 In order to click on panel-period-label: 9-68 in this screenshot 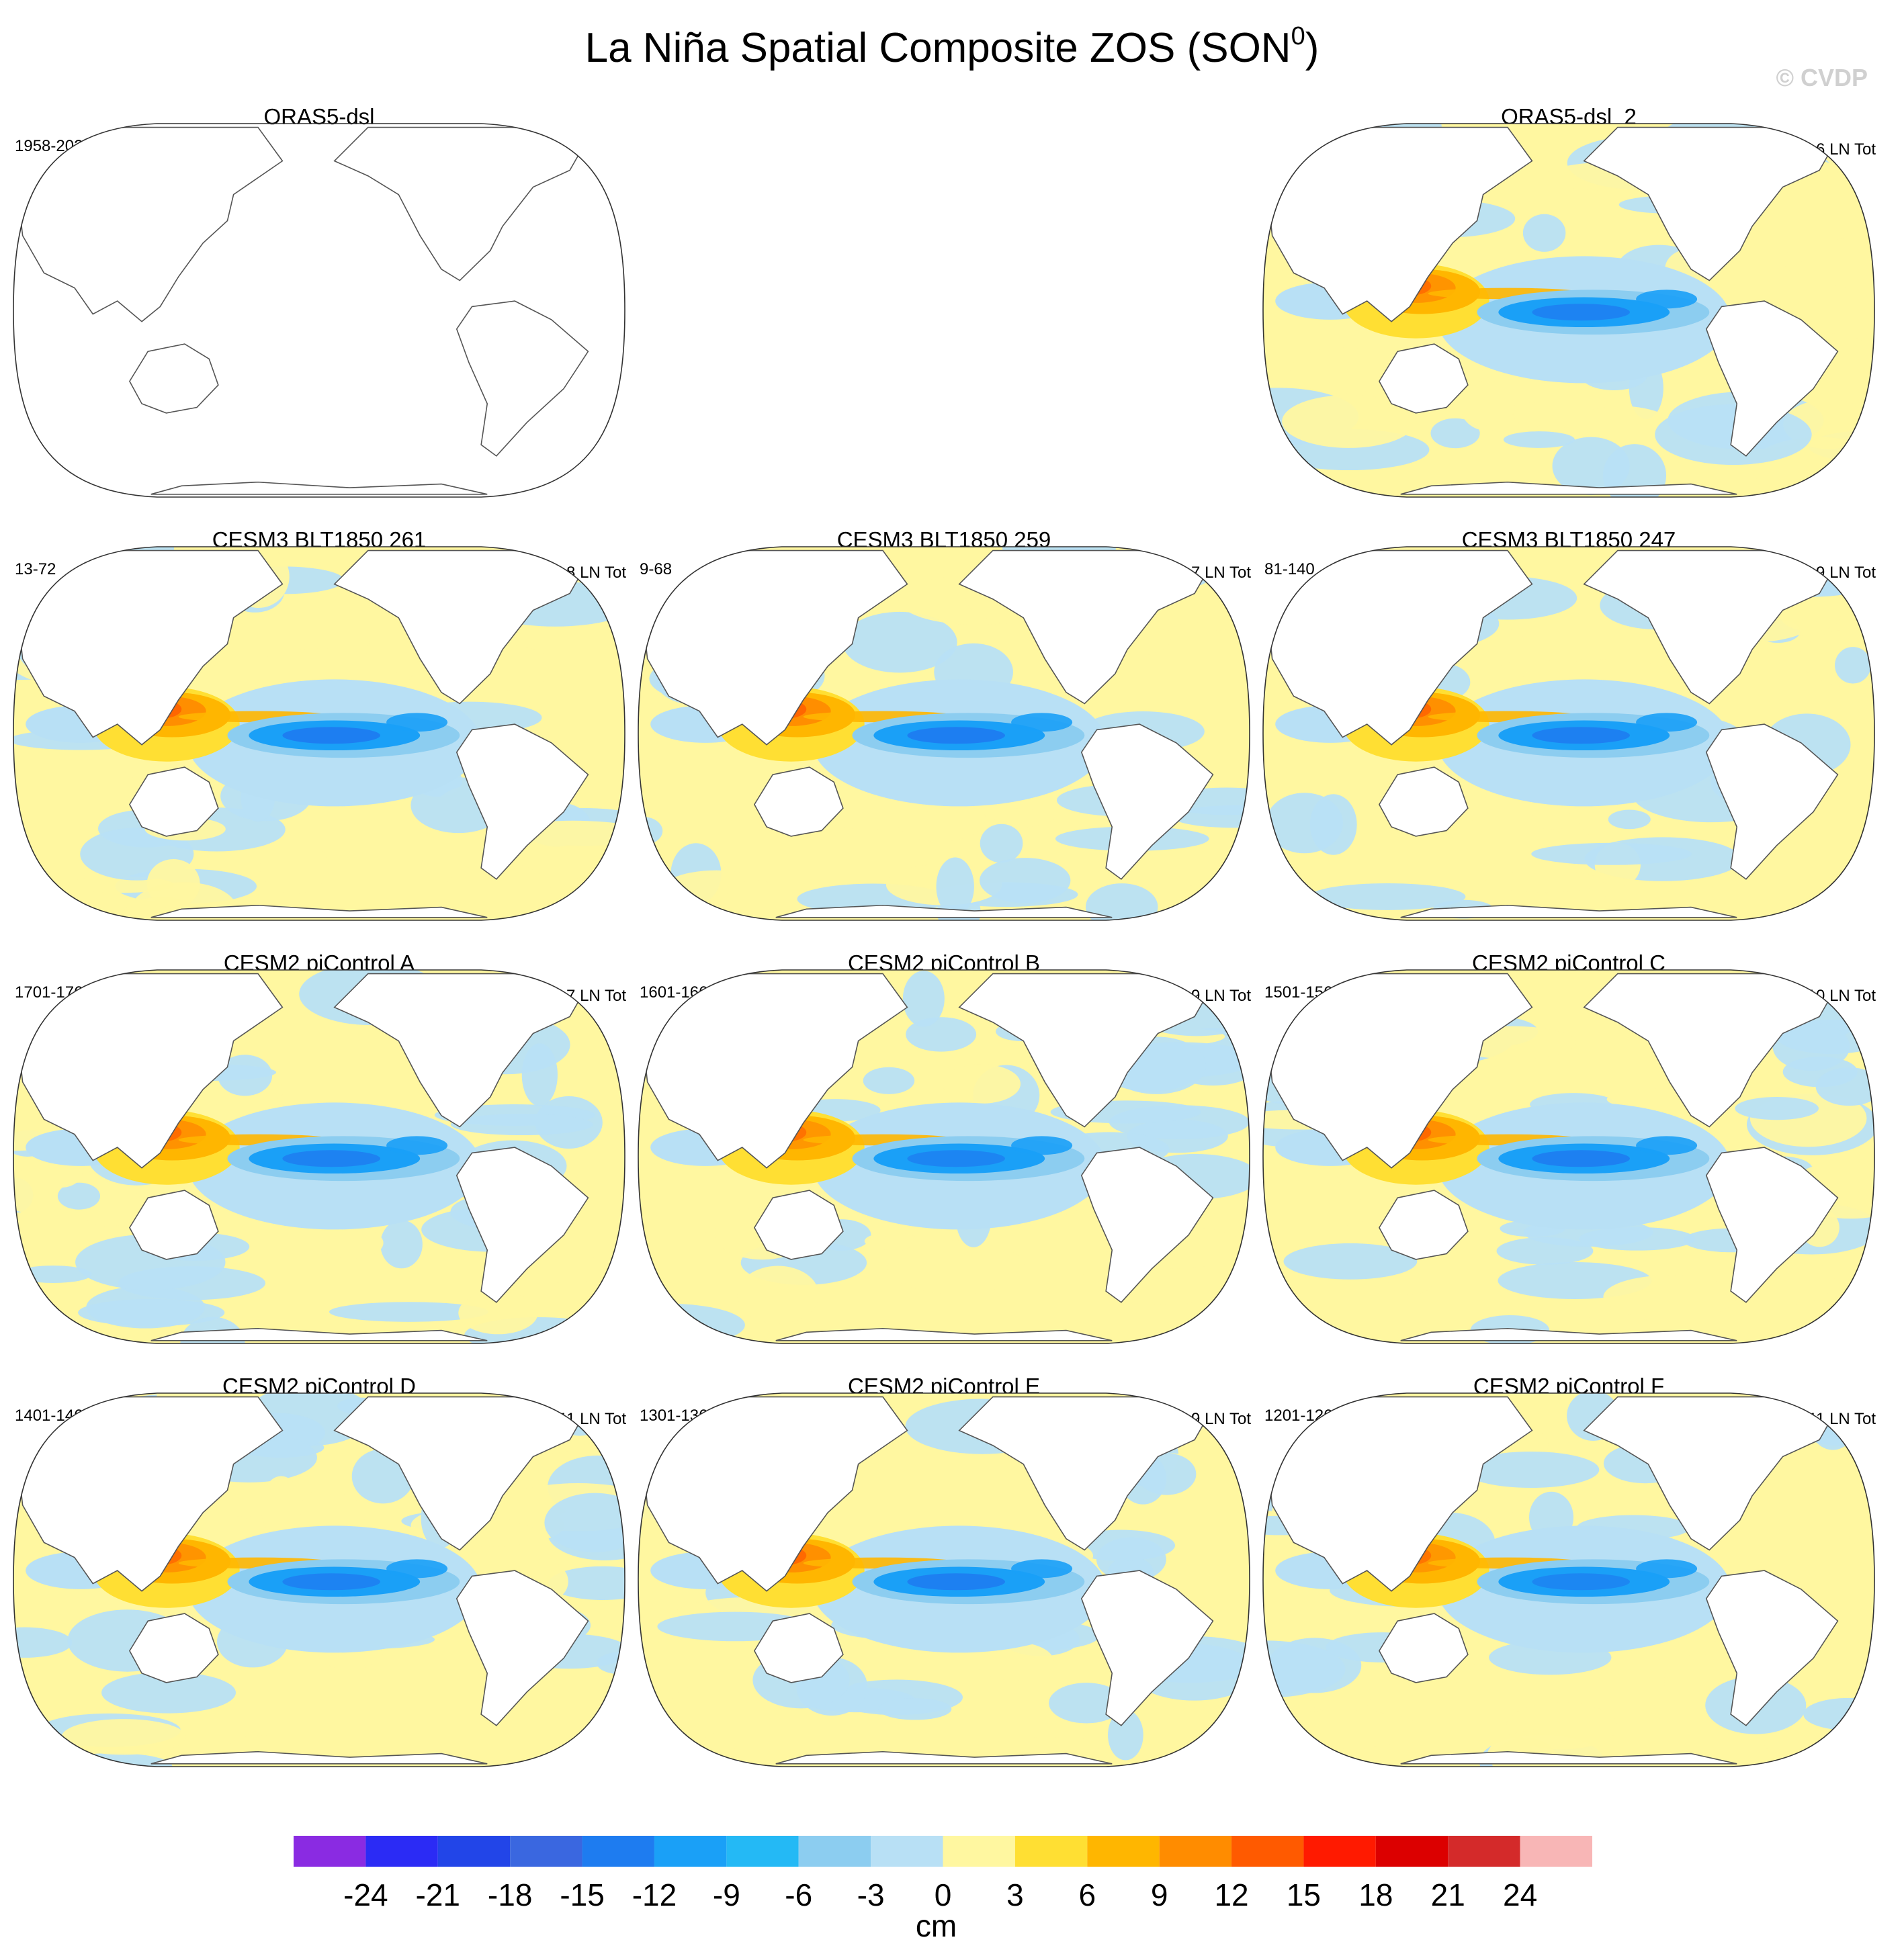, I will do `click(656, 569)`.